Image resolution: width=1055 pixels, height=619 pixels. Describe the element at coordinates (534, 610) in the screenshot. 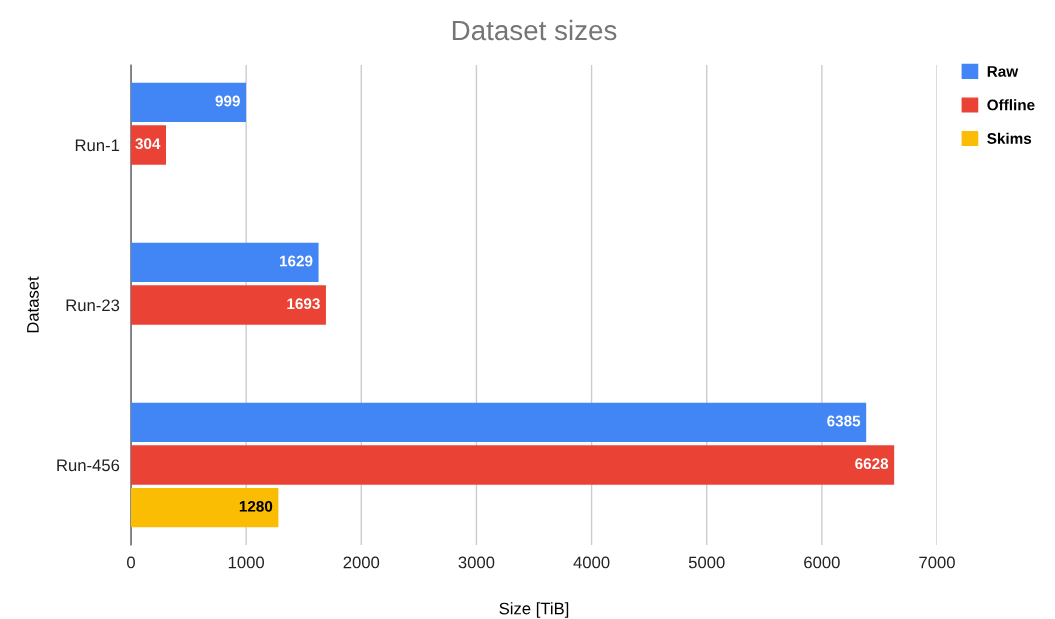

I see `x-axis-title: Size [TiB]` at that location.